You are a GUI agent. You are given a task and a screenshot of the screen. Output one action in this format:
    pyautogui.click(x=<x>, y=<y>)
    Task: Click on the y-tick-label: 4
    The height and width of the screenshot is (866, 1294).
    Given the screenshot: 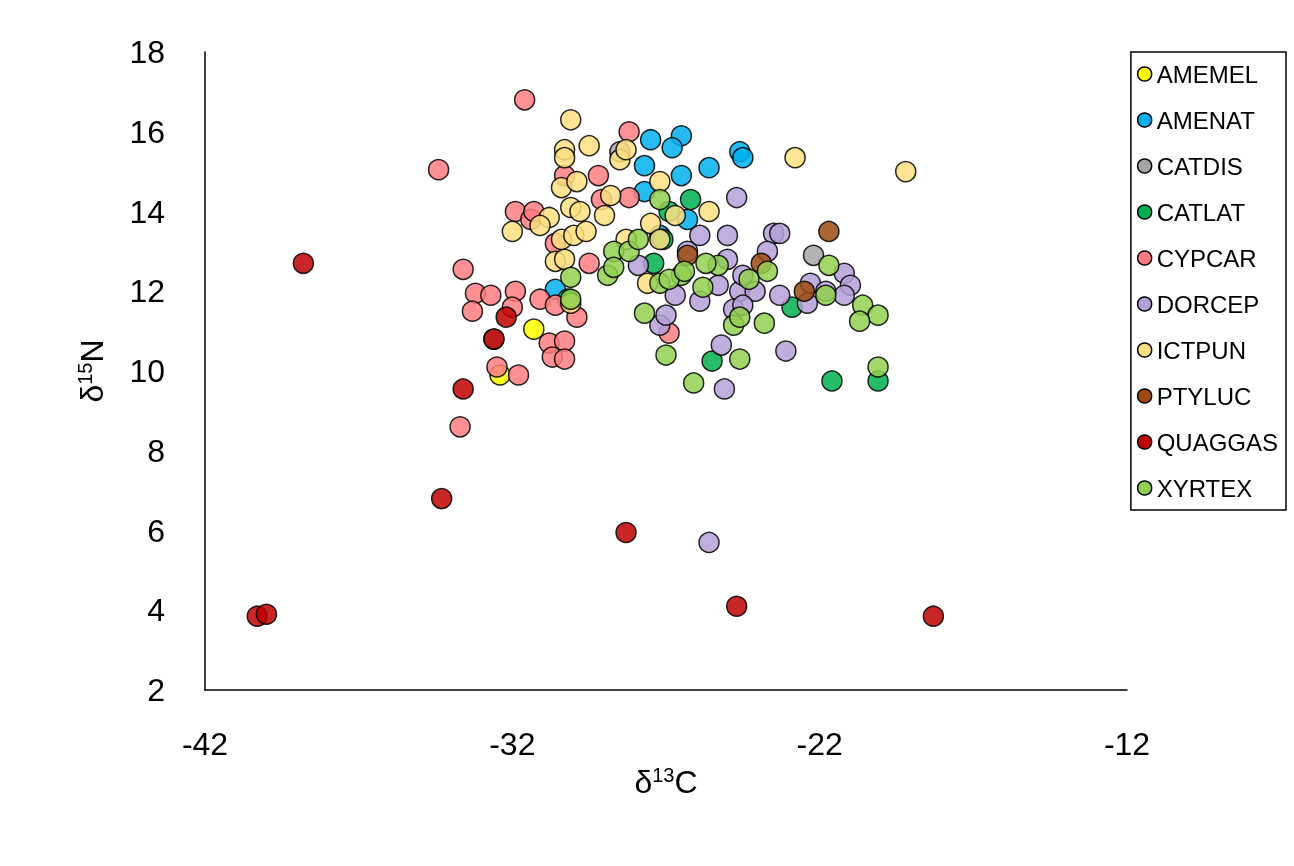 What is the action you would take?
    pyautogui.click(x=156, y=610)
    